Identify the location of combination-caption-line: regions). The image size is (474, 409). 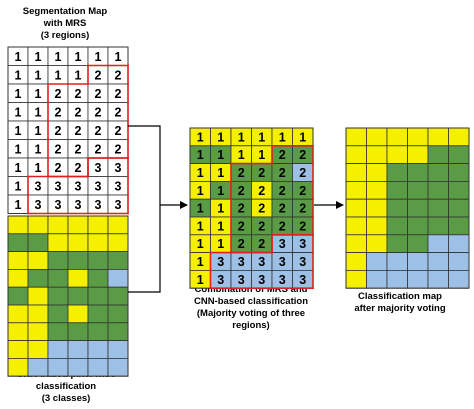
(250, 325).